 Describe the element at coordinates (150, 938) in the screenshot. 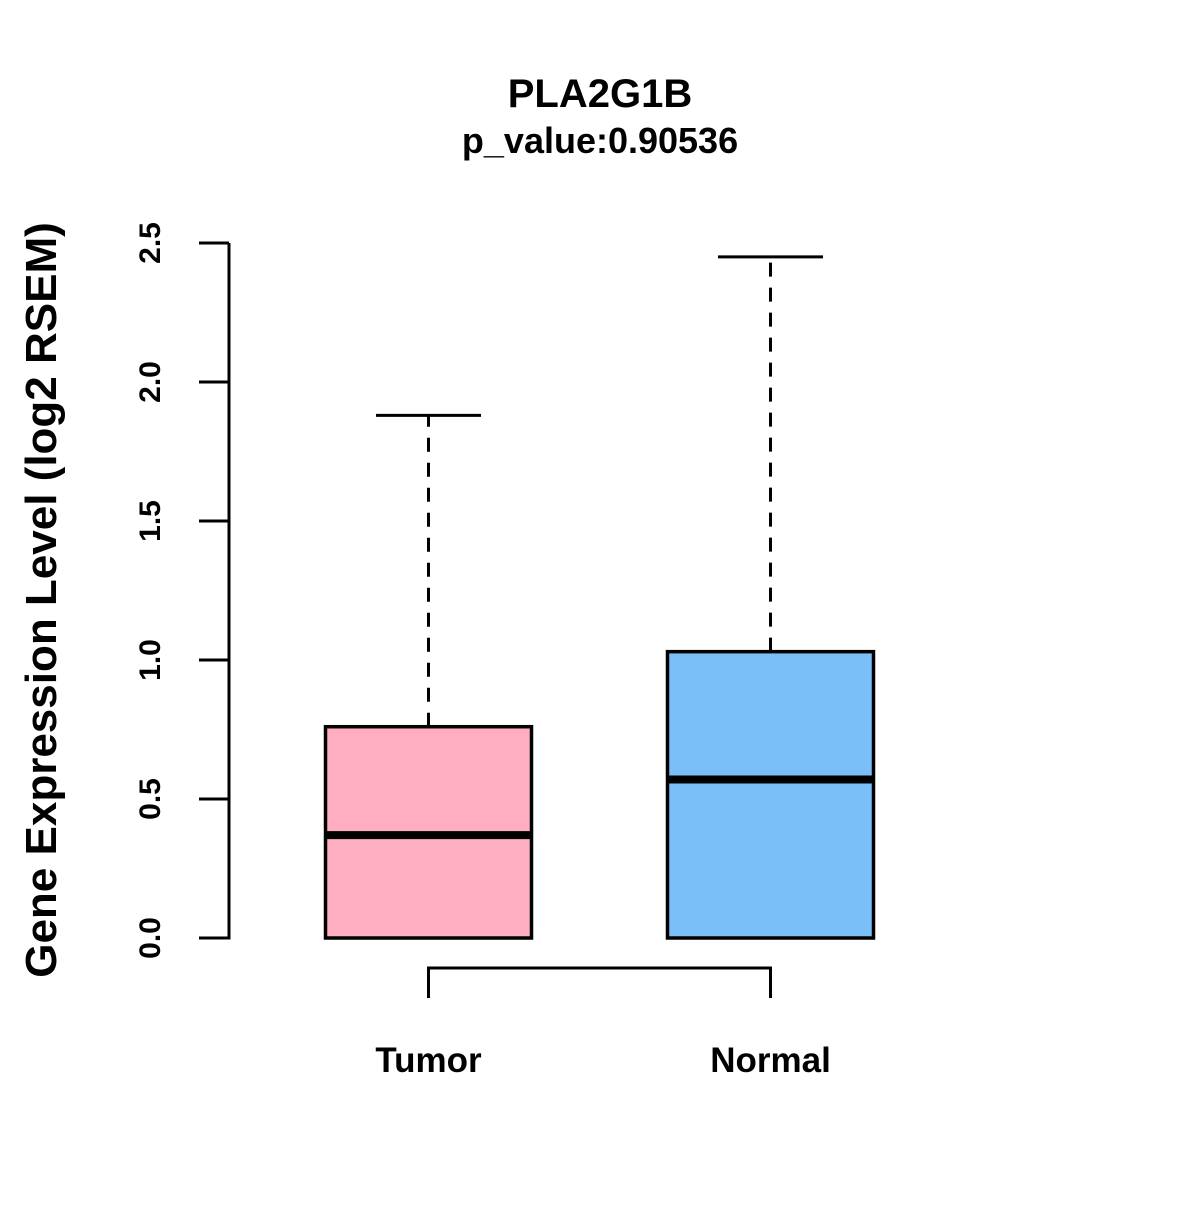

I see `y-tick-label: 0.0` at that location.